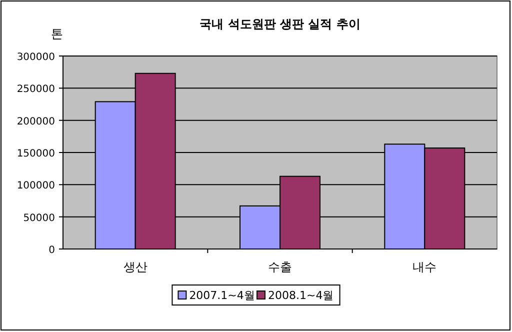 Image resolution: width=512 pixels, height=332 pixels. Describe the element at coordinates (135, 267) in the screenshot. I see `x-tick-label: 생산` at that location.